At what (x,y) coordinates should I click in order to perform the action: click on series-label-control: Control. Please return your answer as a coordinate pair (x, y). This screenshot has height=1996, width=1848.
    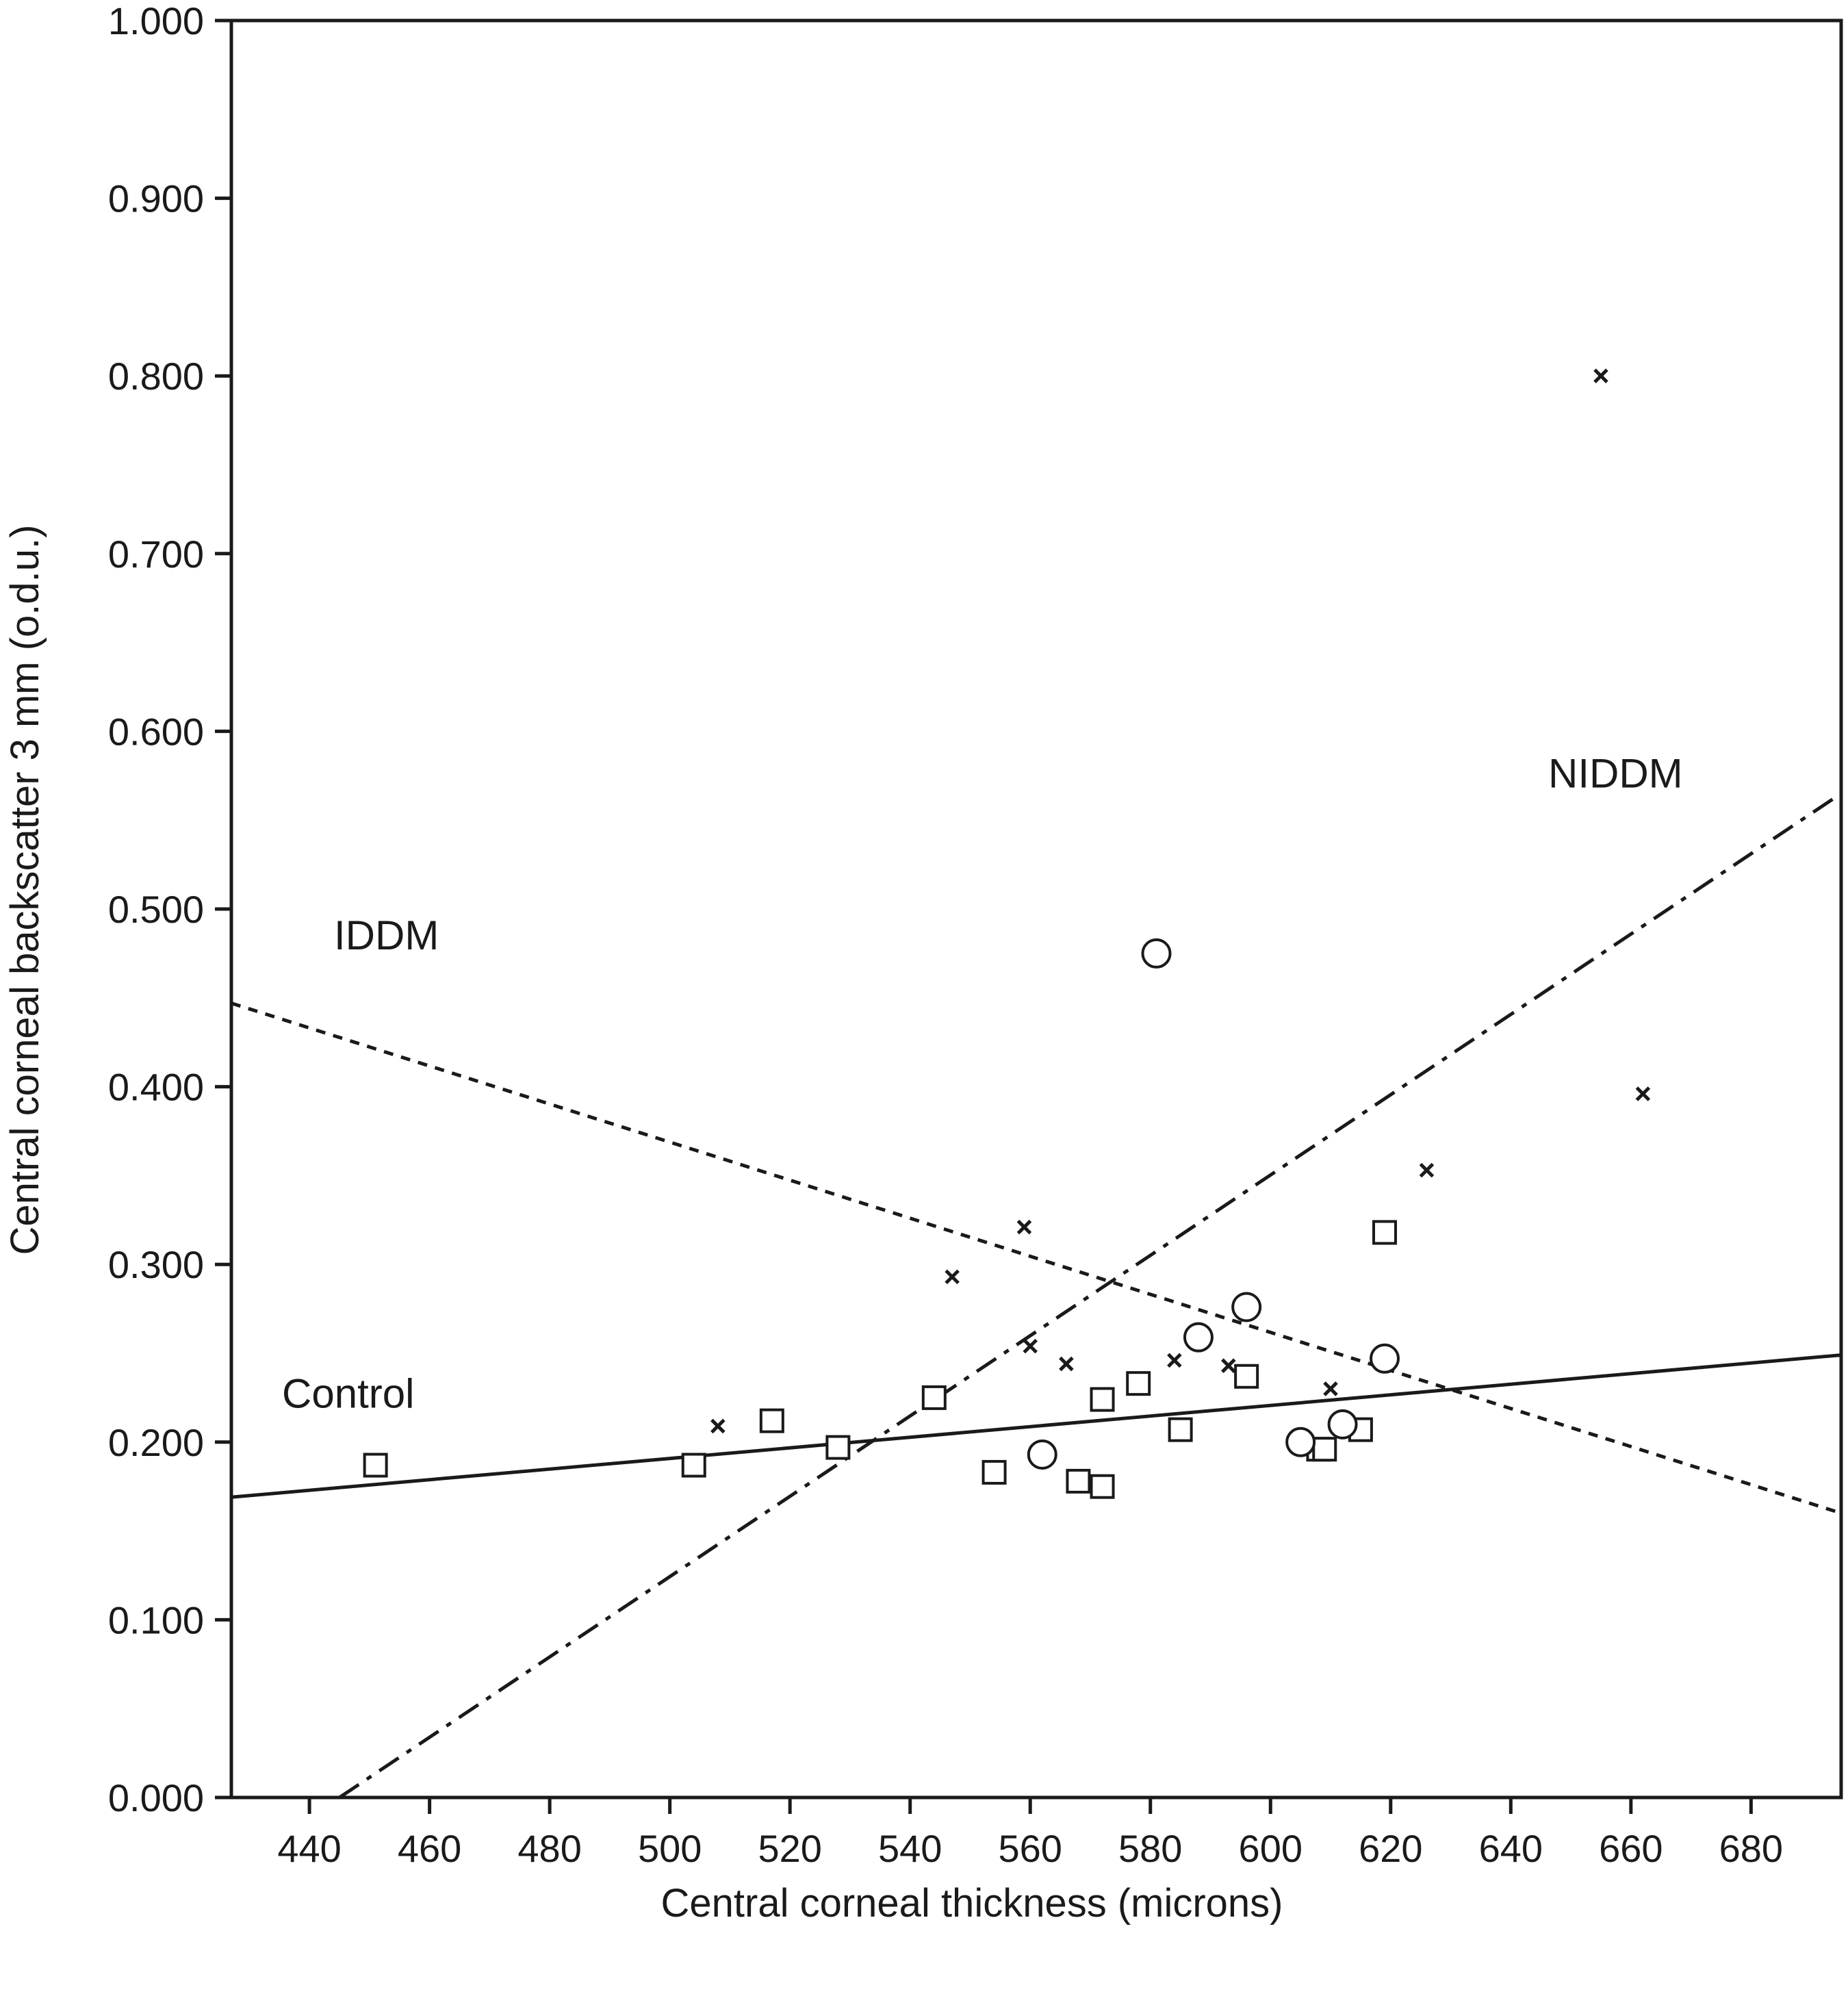
    Looking at the image, I should click on (348, 1394).